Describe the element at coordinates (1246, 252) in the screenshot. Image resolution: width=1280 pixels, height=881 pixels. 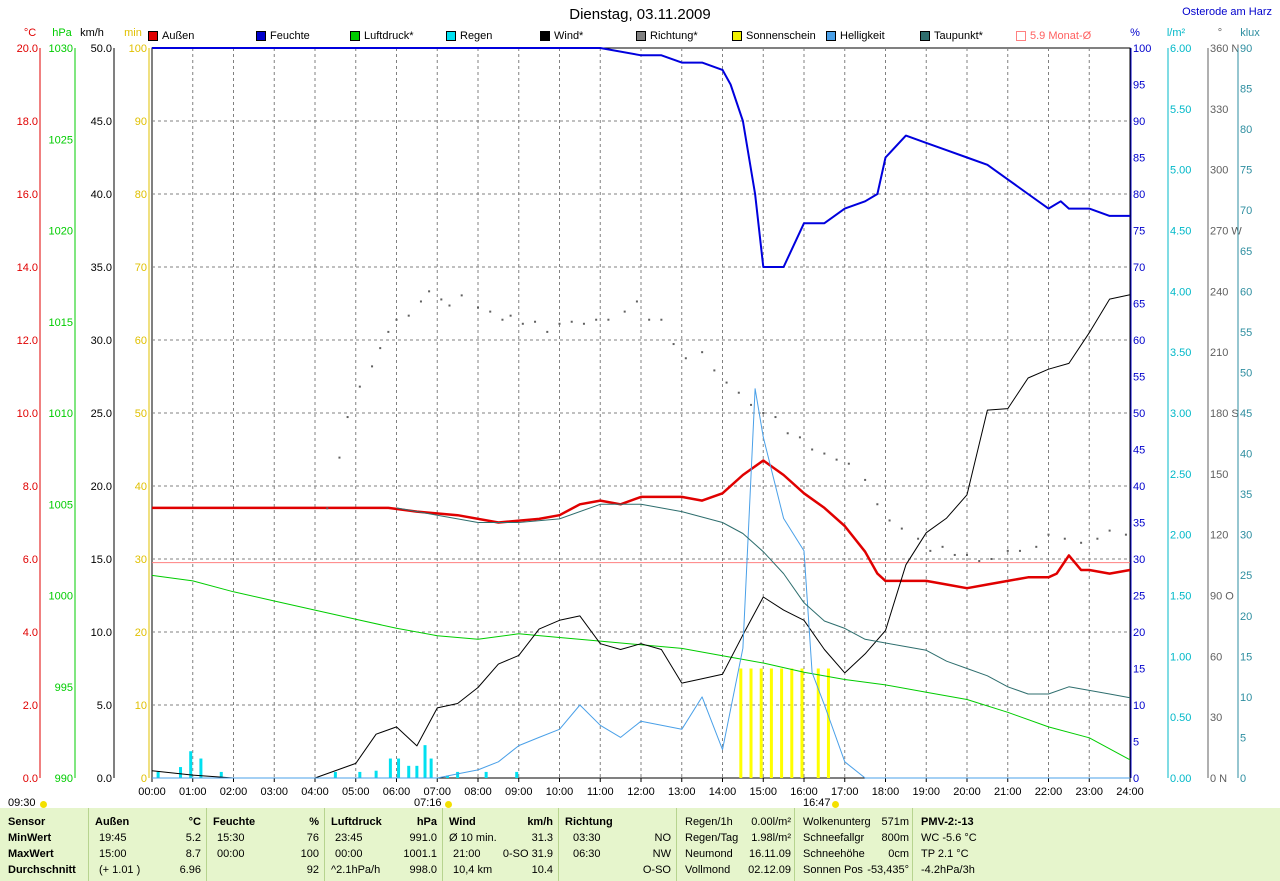
I see `axis-tick-label-light_klux: 65` at that location.